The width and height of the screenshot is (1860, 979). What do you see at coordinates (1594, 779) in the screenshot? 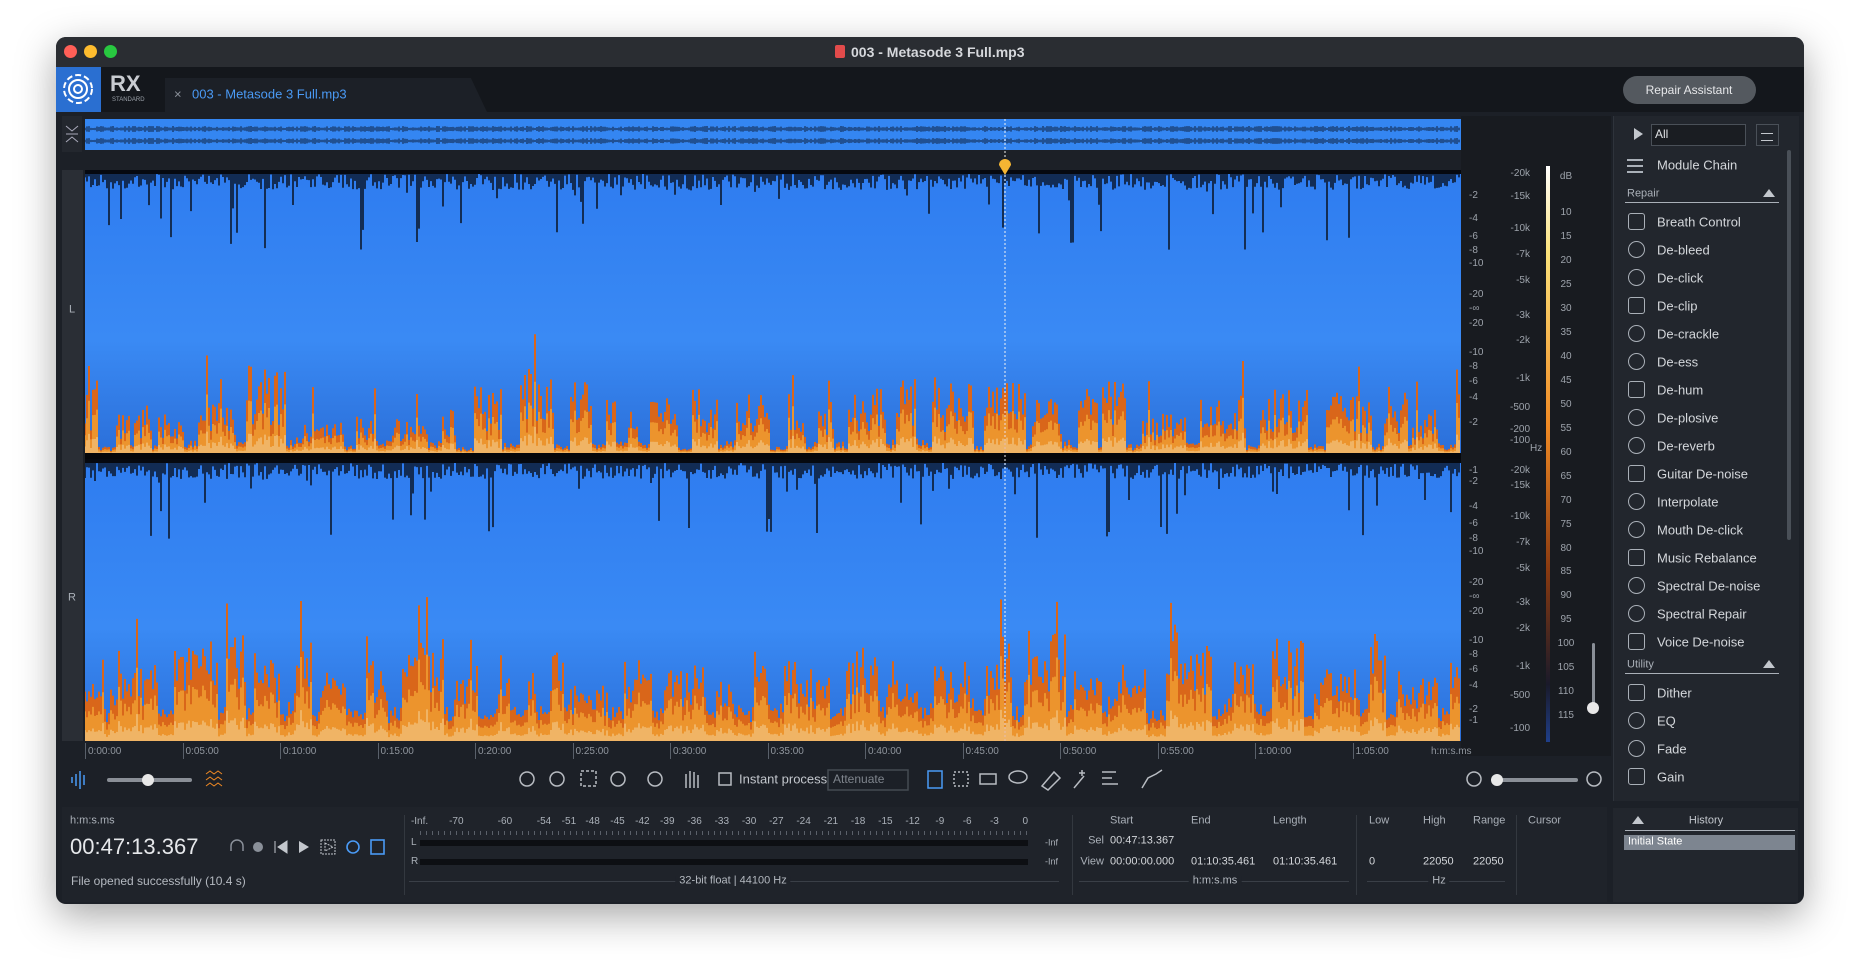
I see `h-zoom-in` at bounding box center [1594, 779].